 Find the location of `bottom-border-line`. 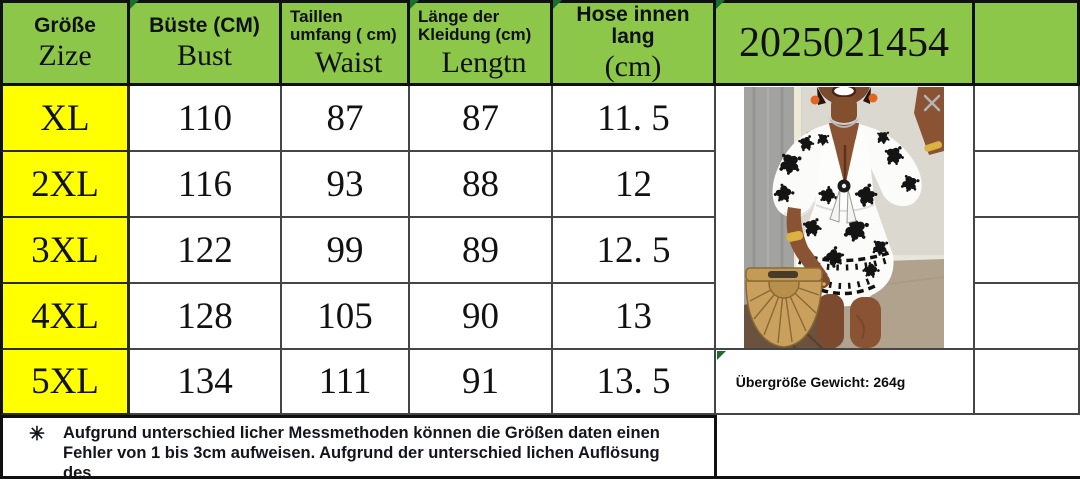

bottom-border-line is located at coordinates (898, 477).